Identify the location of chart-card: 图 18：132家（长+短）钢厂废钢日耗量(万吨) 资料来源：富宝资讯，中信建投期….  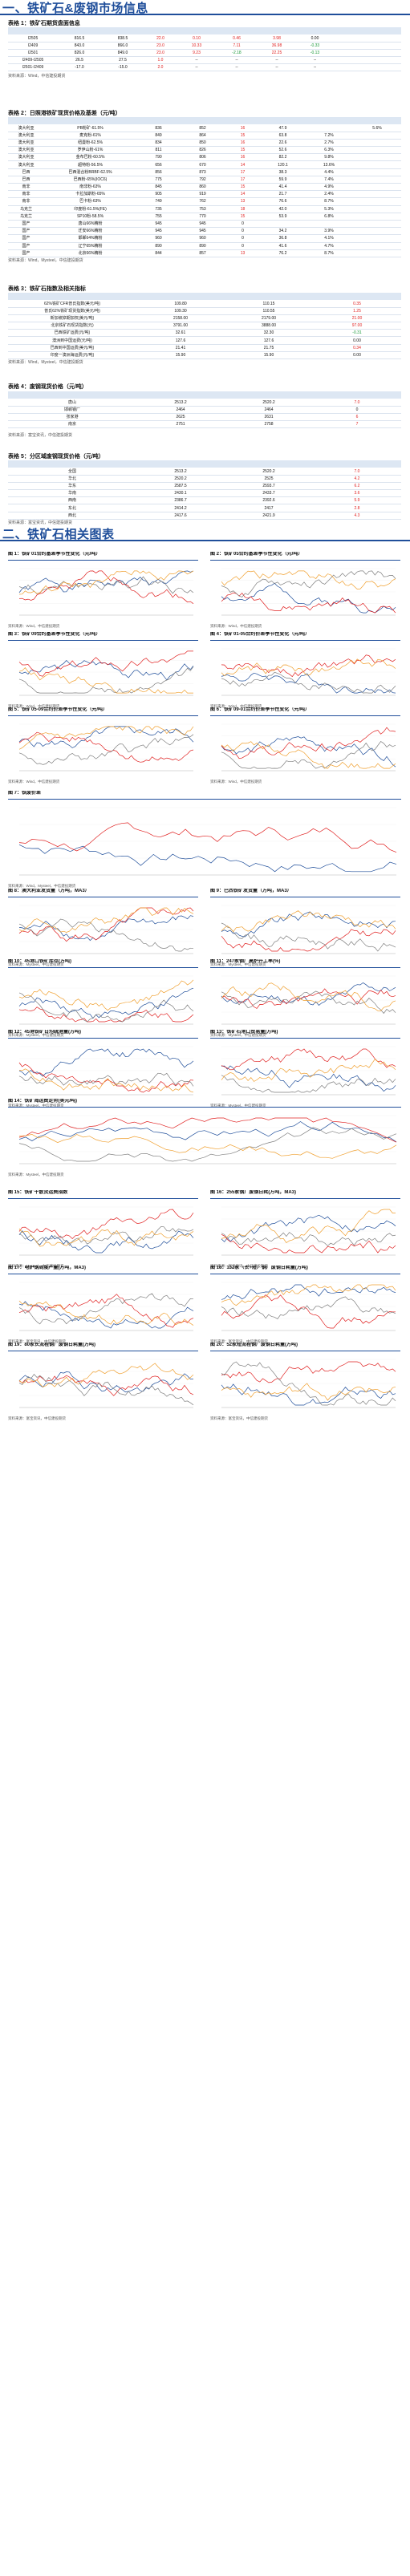
(305, 1306).